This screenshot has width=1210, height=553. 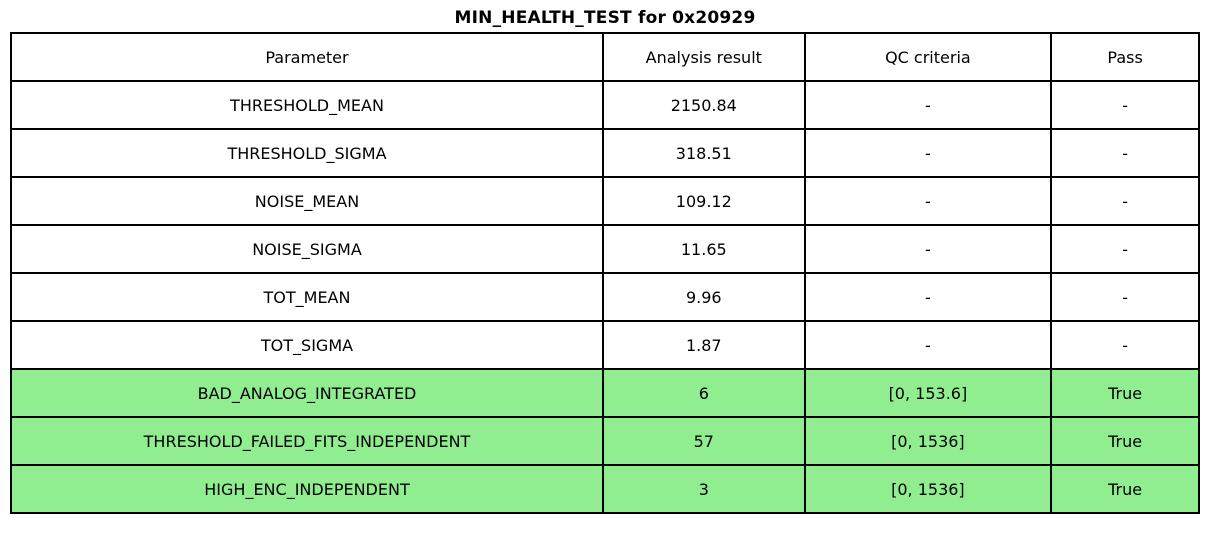 I want to click on table-row: BAD_ANALOG_INTEGRATED 6 [0, 153.6] True, so click(x=605, y=393).